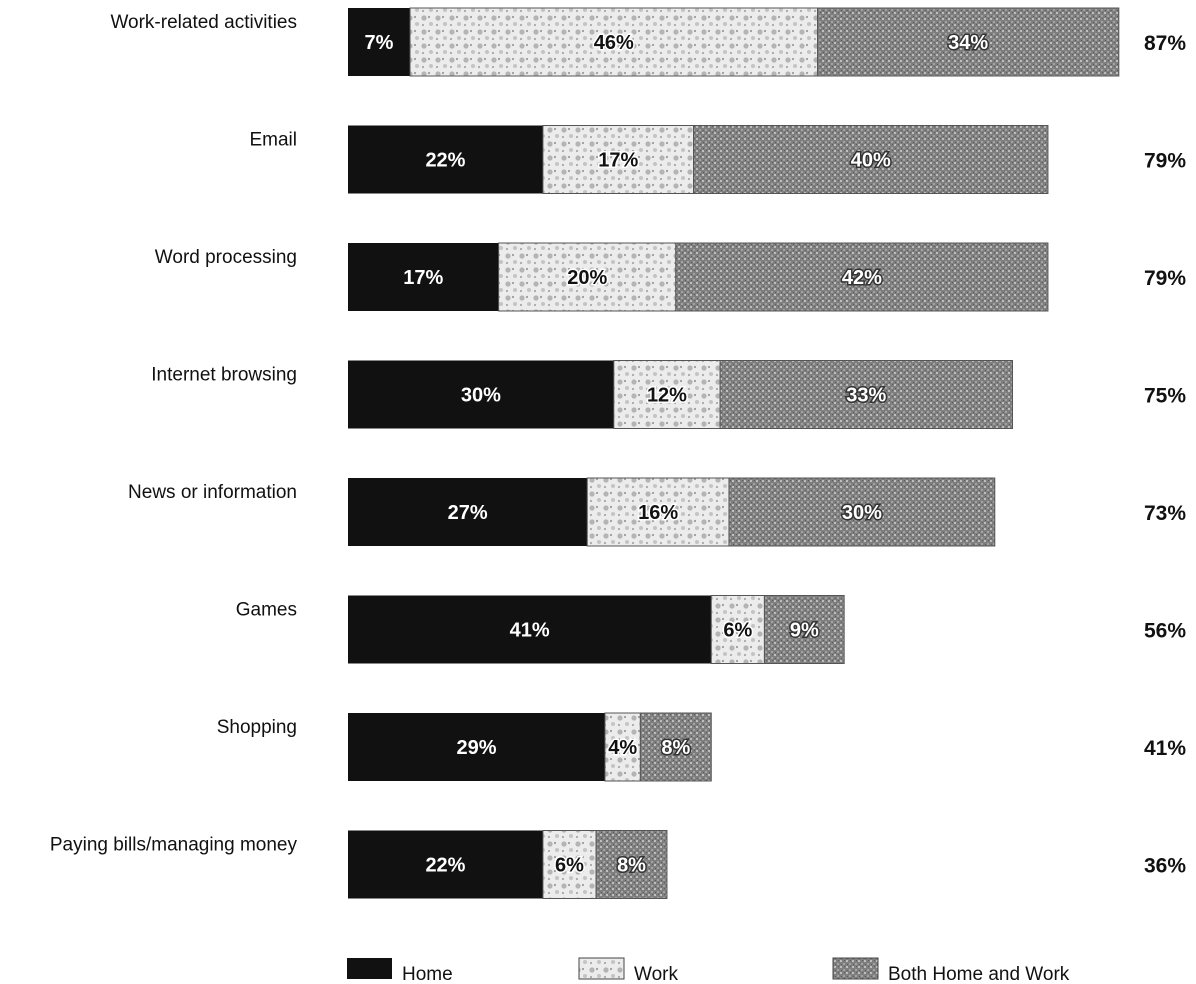 The width and height of the screenshot is (1196, 984). I want to click on total-label: 87%, so click(1165, 43).